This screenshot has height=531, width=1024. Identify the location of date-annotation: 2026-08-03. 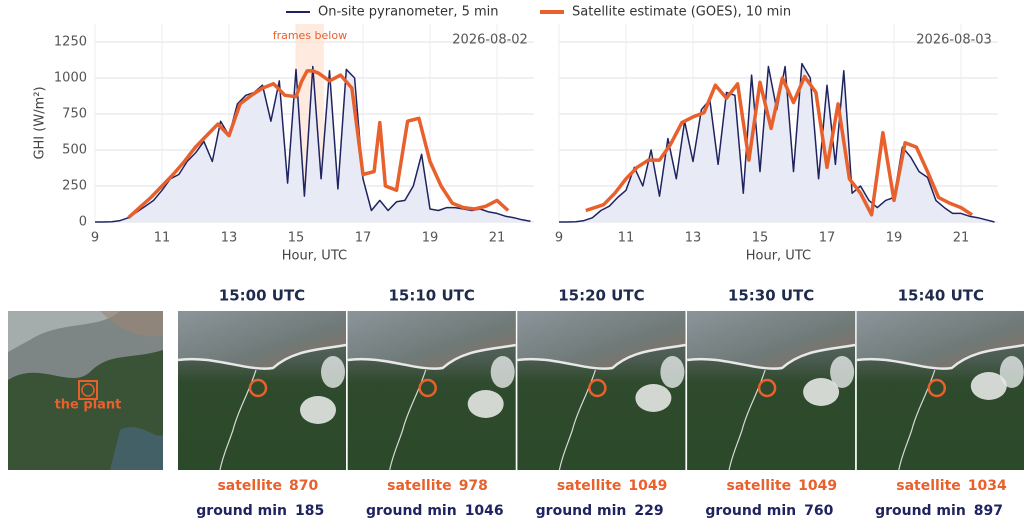
(954, 40).